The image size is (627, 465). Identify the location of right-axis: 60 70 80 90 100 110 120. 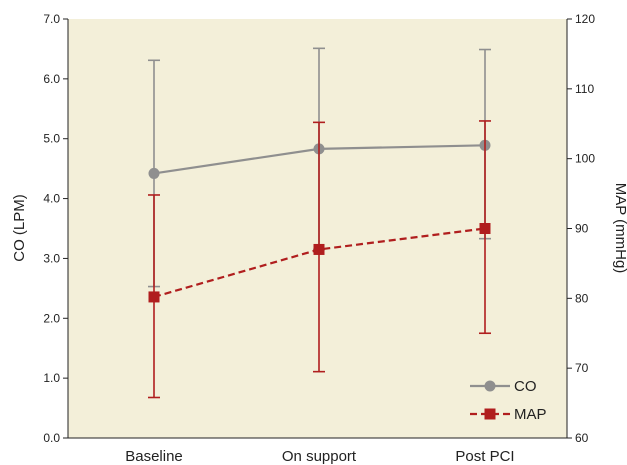
(580, 228).